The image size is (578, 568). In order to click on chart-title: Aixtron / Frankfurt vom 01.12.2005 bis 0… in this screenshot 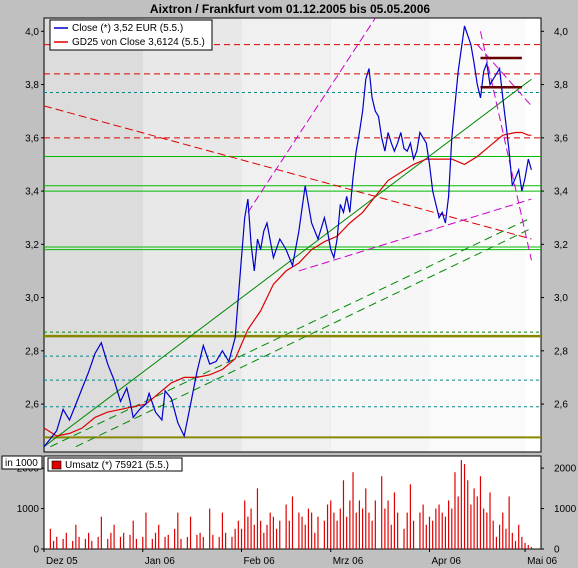, I will do `click(290, 9)`.